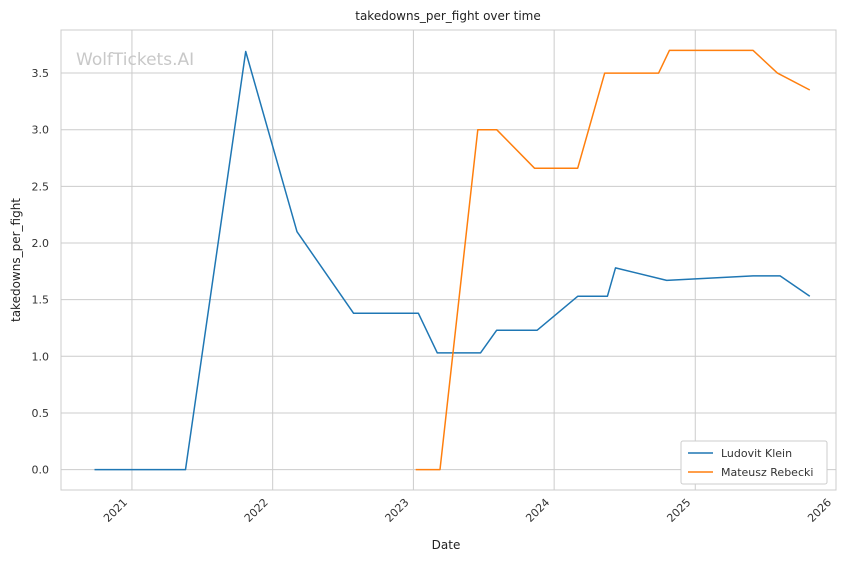 The image size is (851, 561). I want to click on y-tick-label: 0.5, so click(41, 413).